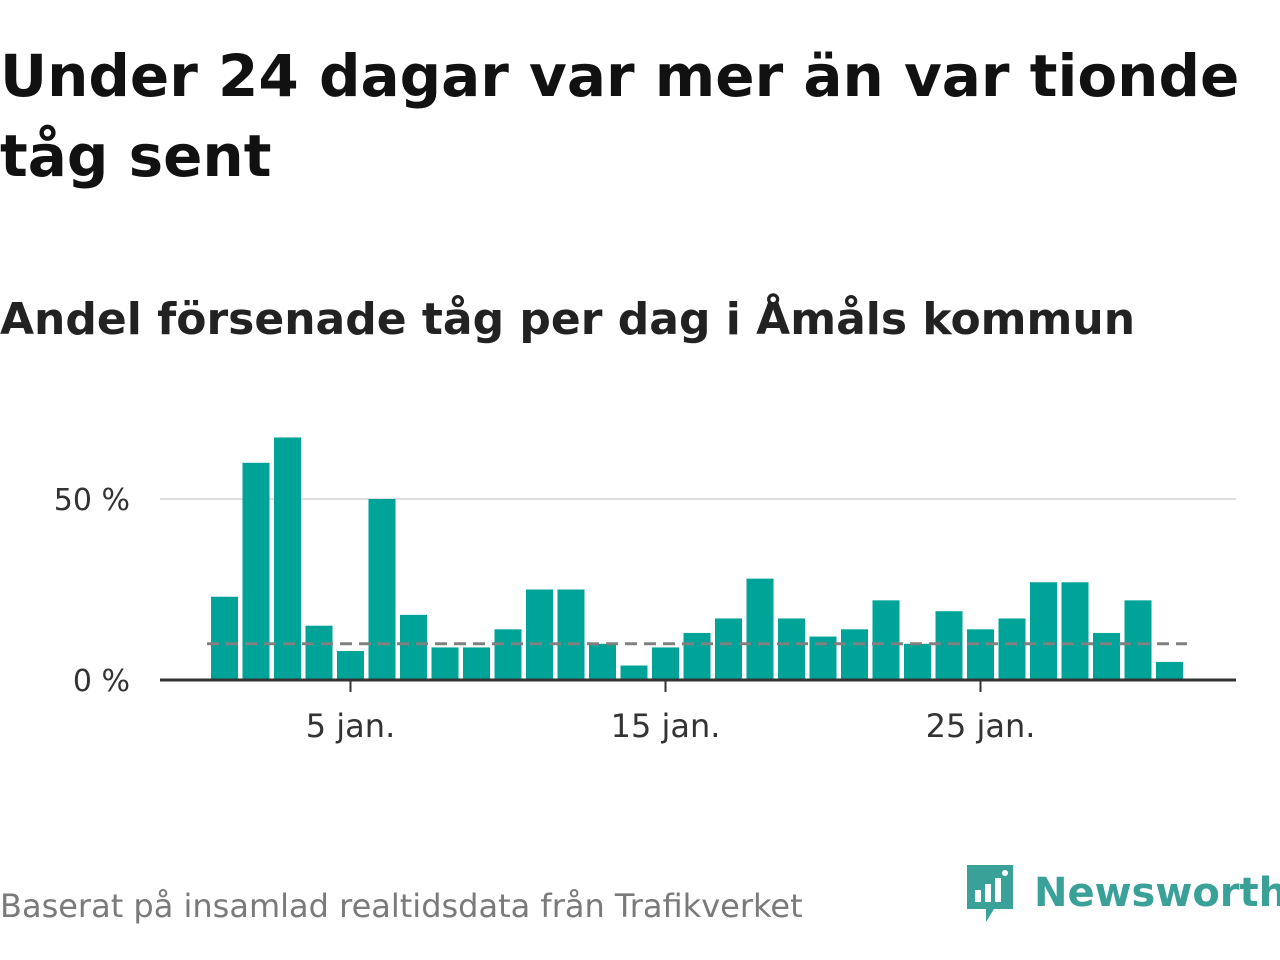 The height and width of the screenshot is (960, 1280). What do you see at coordinates (990, 893) in the screenshot?
I see `newsworthy-logo-icon` at bounding box center [990, 893].